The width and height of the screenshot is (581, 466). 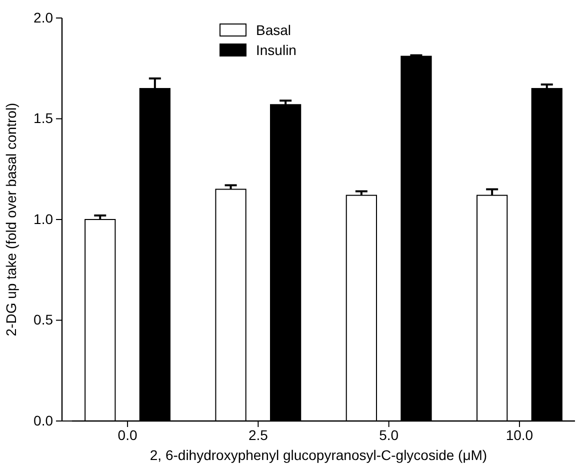 What do you see at coordinates (44, 218) in the screenshot?
I see `y-tick-label: 1.0` at bounding box center [44, 218].